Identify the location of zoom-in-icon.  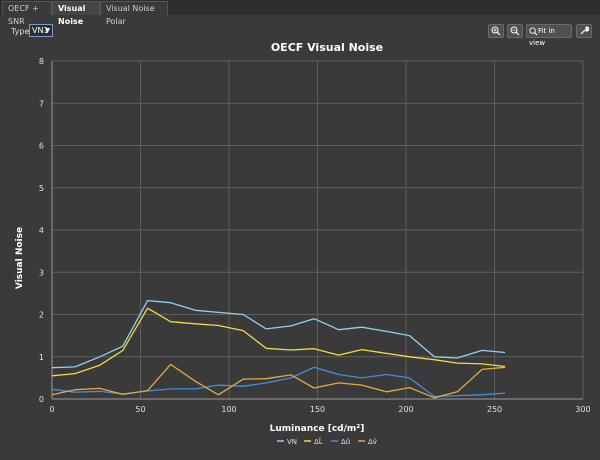
(496, 31).